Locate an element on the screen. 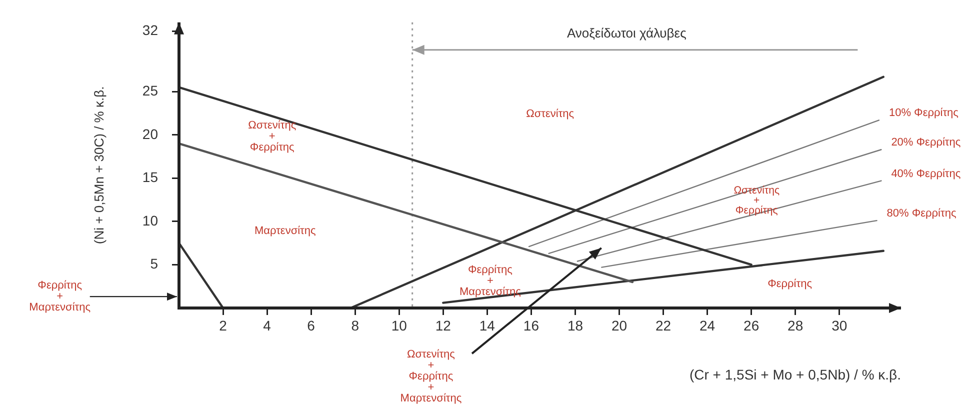  text: Φερρίτης + Μαρτενσίτης is located at coordinates (60, 297).